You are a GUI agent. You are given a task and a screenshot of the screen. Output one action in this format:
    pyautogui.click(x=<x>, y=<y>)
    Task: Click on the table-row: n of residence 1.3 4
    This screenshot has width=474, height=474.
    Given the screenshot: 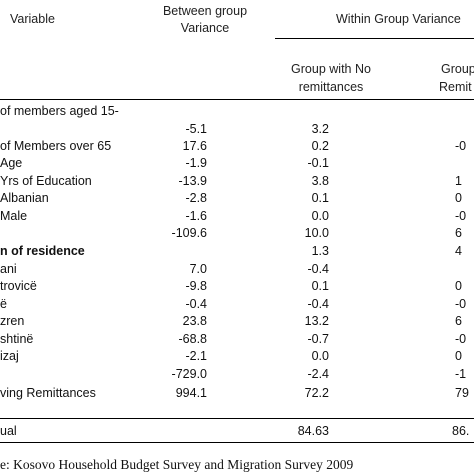 What is the action you would take?
    pyautogui.click(x=237, y=252)
    